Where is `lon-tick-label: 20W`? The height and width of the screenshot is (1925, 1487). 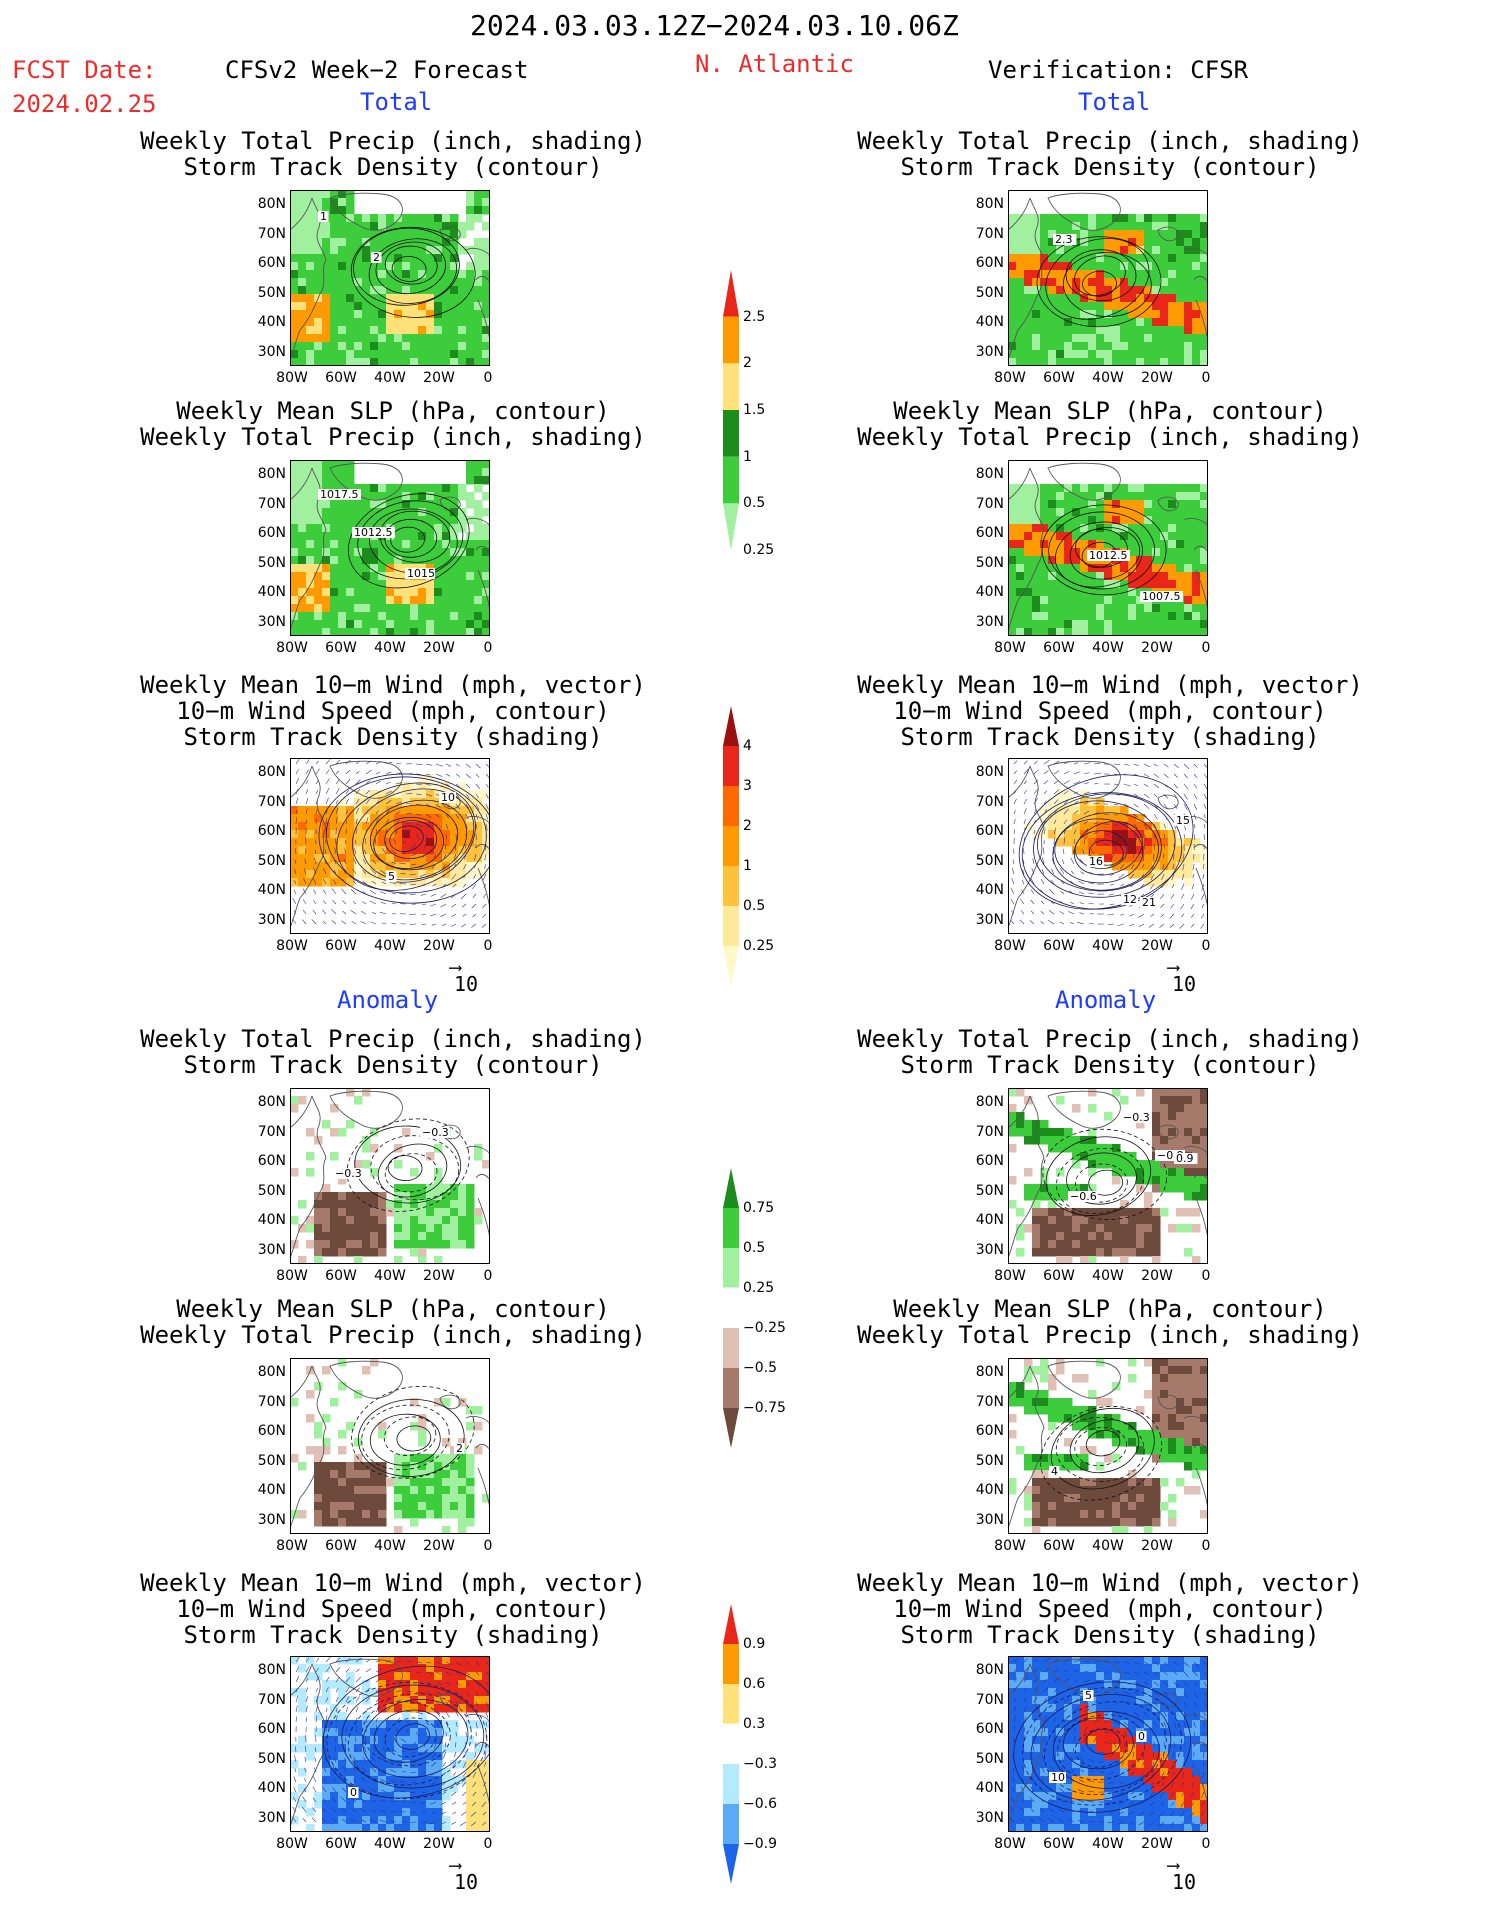 lon-tick-label: 20W is located at coordinates (1157, 1844).